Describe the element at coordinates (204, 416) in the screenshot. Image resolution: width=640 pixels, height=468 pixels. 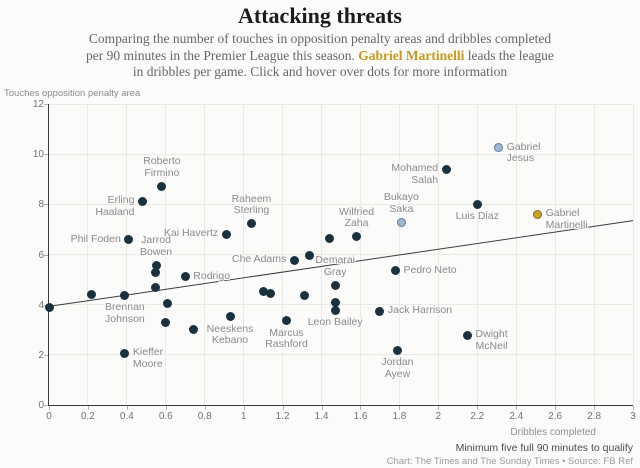
I see `x-tick-label: 0.8` at that location.